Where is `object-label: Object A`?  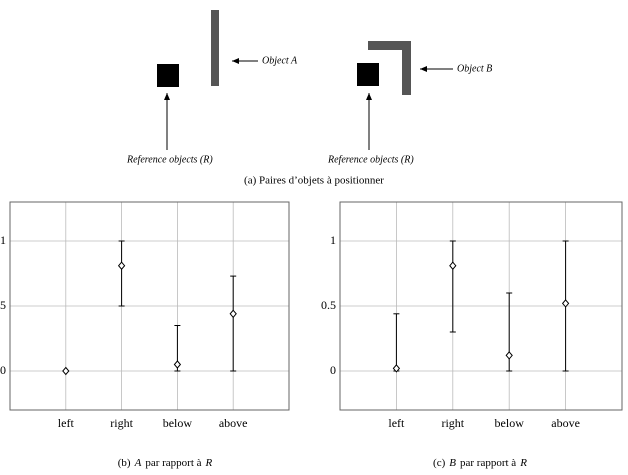 object-label: Object A is located at coordinates (280, 60).